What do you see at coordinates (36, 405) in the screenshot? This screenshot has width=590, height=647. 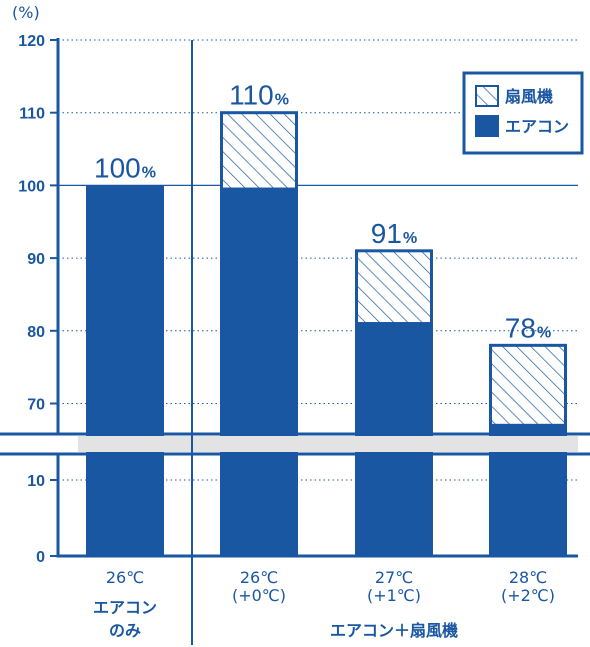 I see `y-tick-label: 70` at bounding box center [36, 405].